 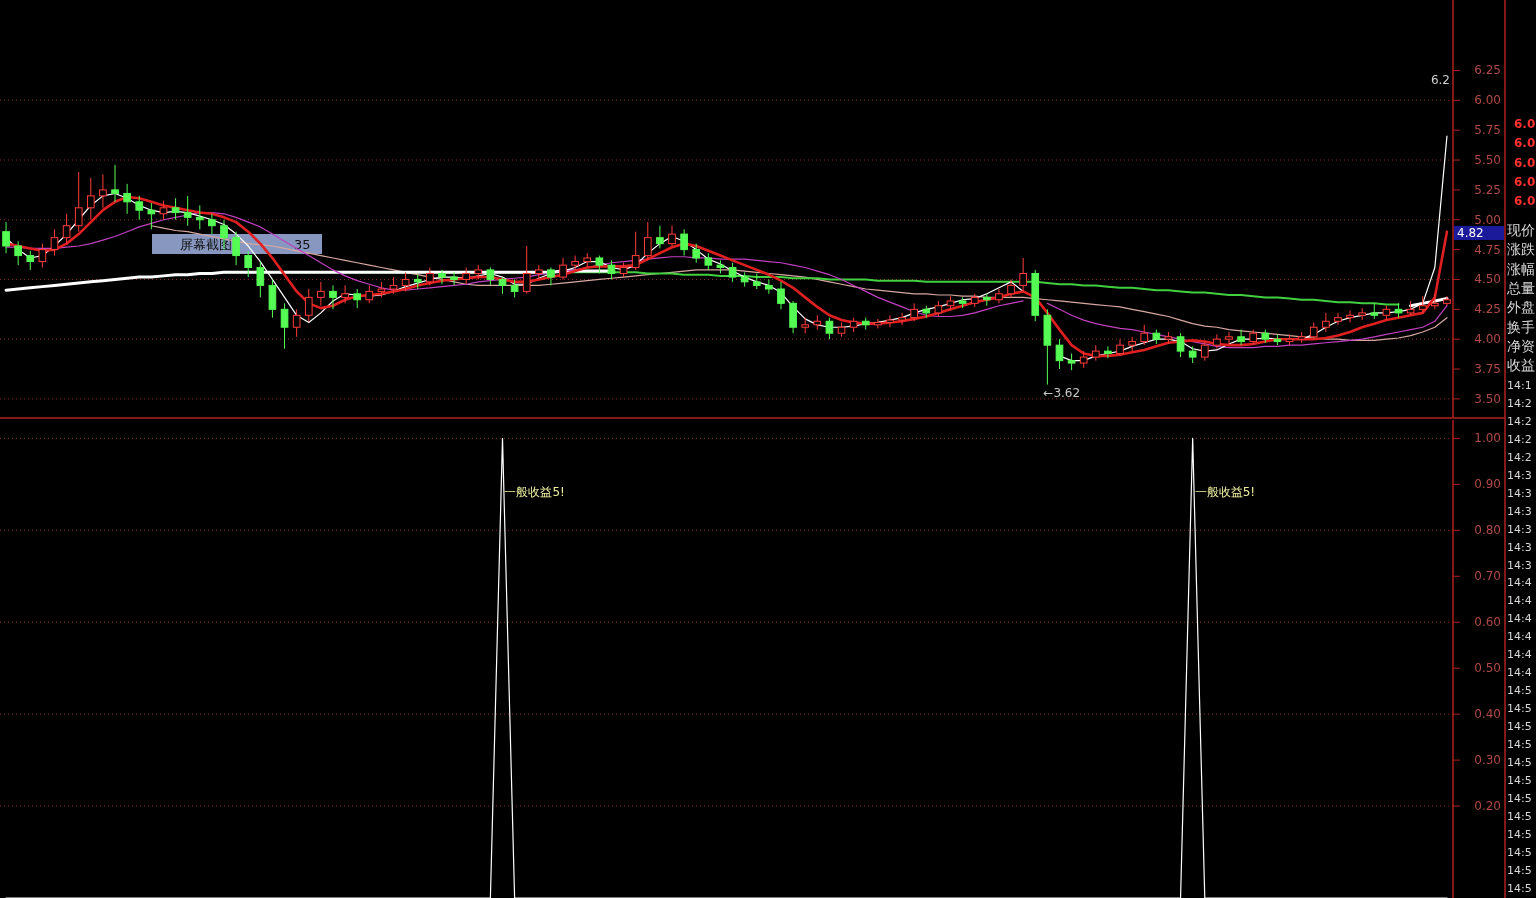 What do you see at coordinates (1487, 398) in the screenshot?
I see `y-tick-label: 3.50` at bounding box center [1487, 398].